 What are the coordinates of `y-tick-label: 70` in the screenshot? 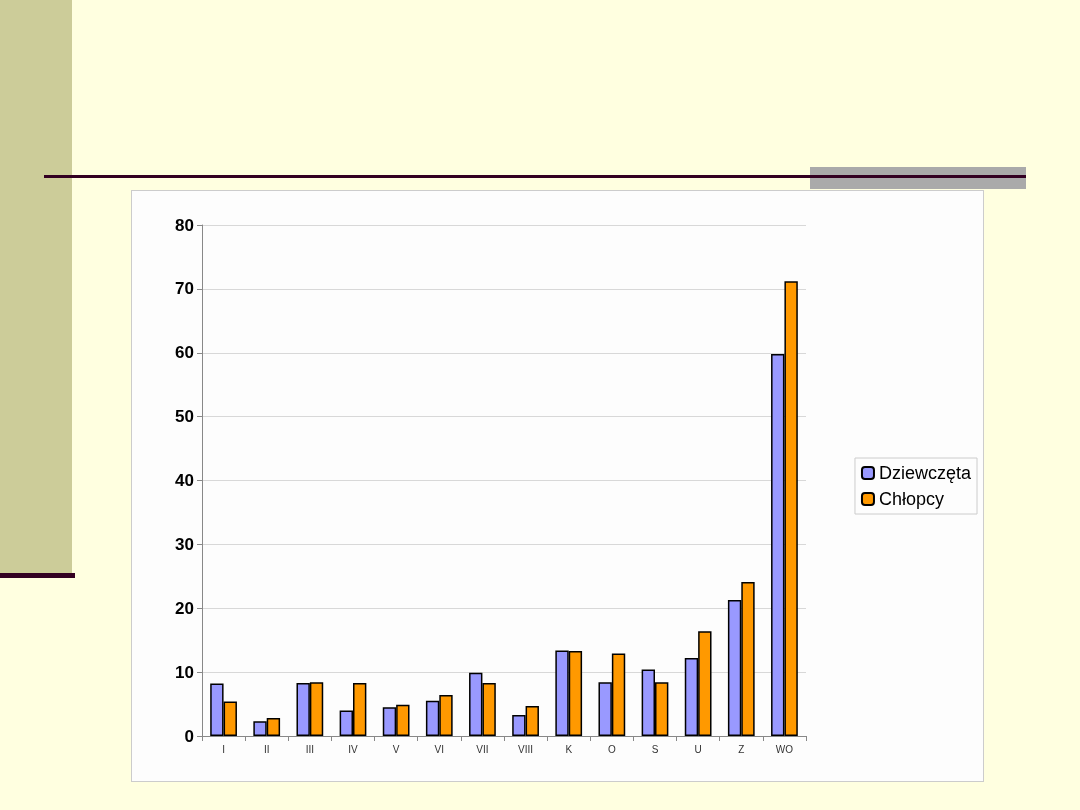 It's located at (184, 289).